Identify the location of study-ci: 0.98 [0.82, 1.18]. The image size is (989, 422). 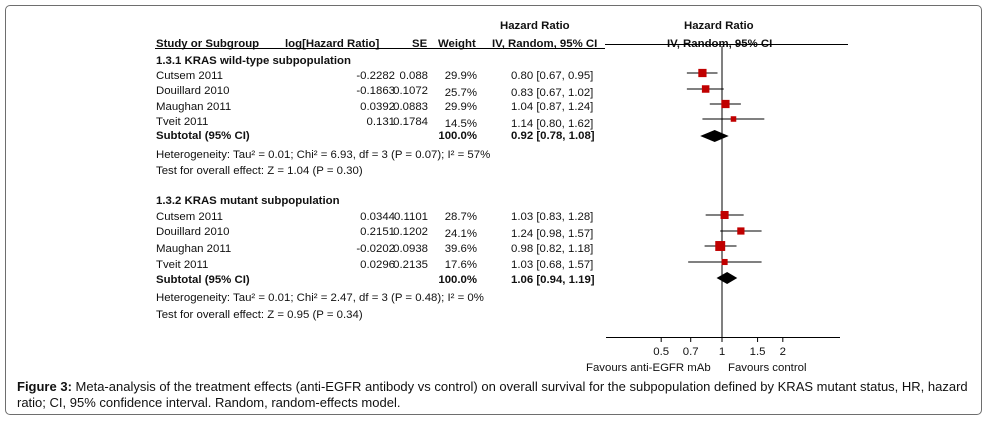
(552, 249).